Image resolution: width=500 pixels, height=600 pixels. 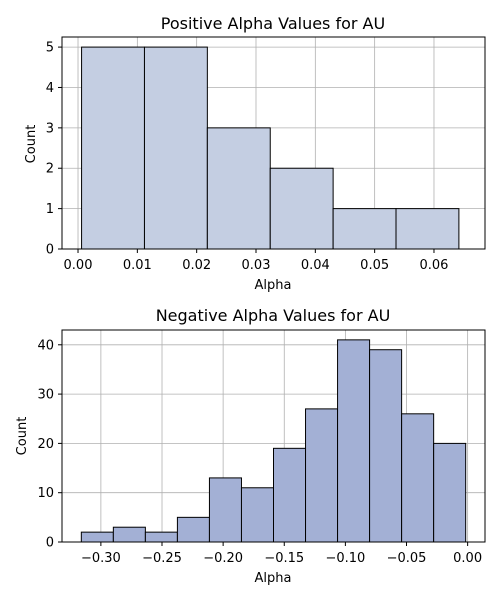 I want to click on chart-title: Positive Alpha Values for AU, so click(x=273, y=23).